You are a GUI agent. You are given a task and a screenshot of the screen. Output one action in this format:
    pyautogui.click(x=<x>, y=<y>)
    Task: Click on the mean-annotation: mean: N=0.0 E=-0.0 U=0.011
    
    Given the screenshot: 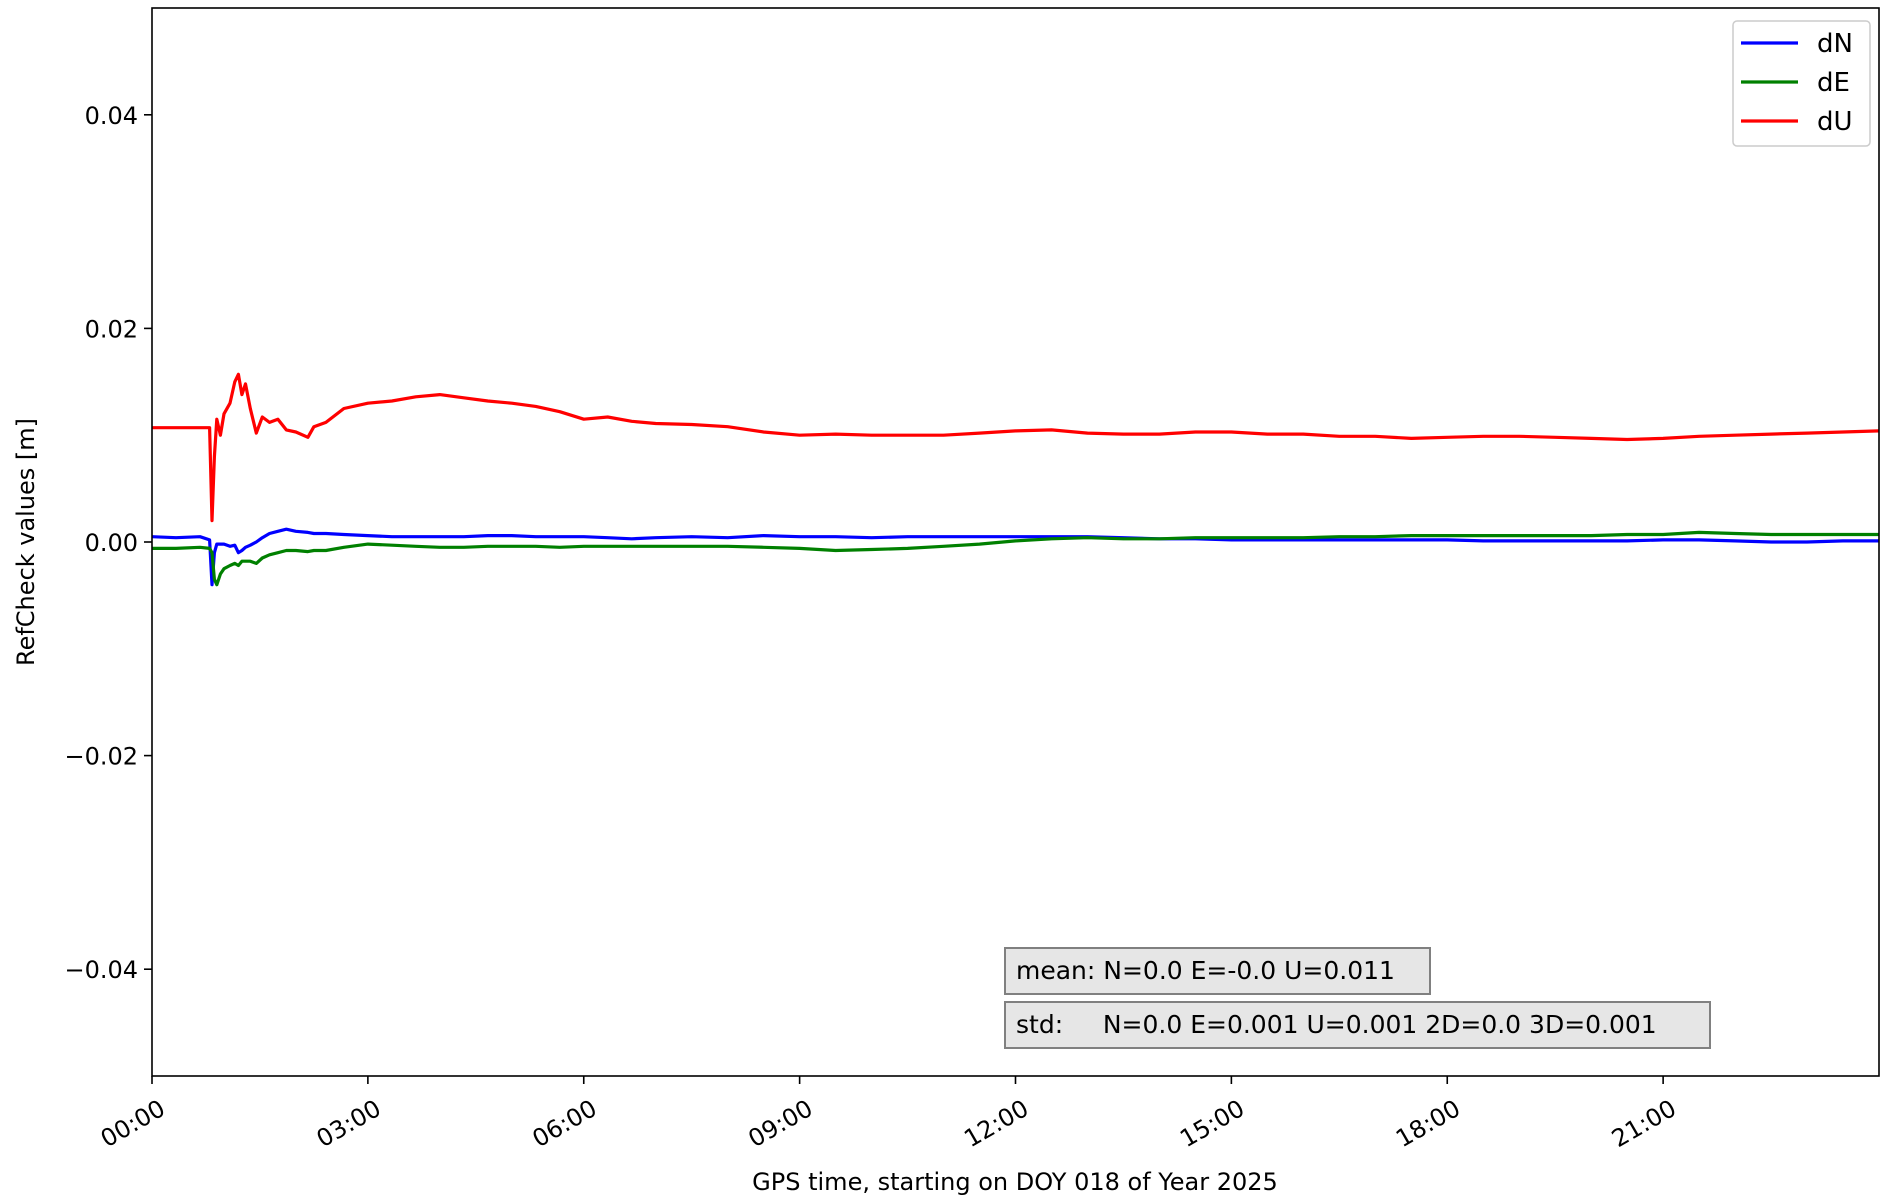 What is the action you would take?
    pyautogui.click(x=1217, y=971)
    